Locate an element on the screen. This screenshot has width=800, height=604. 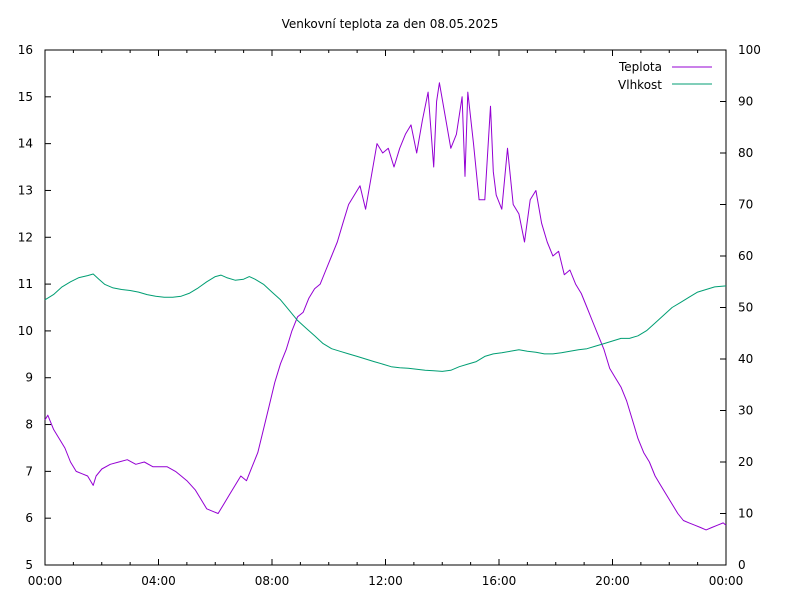
y2-tick-label: 60 is located at coordinates (745, 256).